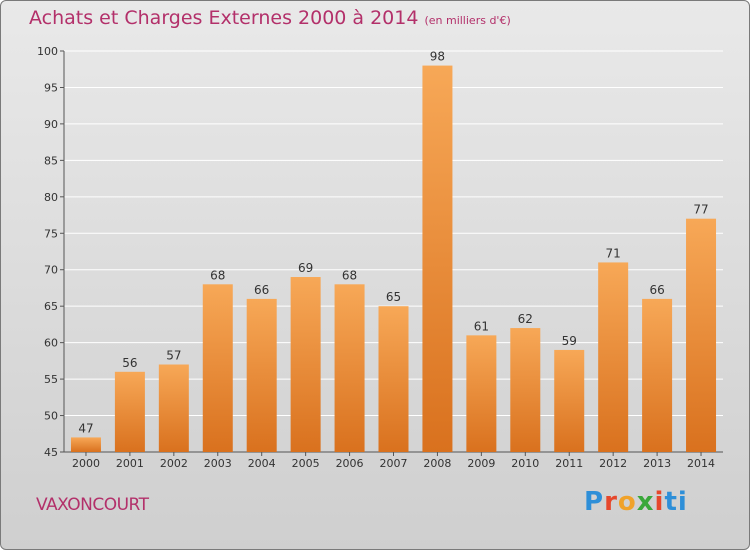  Describe the element at coordinates (47, 51) in the screenshot. I see `y-tick-label: 100` at that location.